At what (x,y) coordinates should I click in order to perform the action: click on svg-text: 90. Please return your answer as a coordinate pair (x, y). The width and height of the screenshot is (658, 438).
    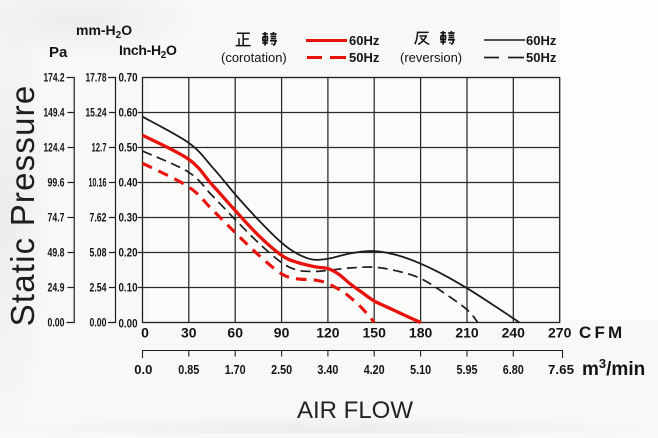
    Looking at the image, I should click on (282, 333).